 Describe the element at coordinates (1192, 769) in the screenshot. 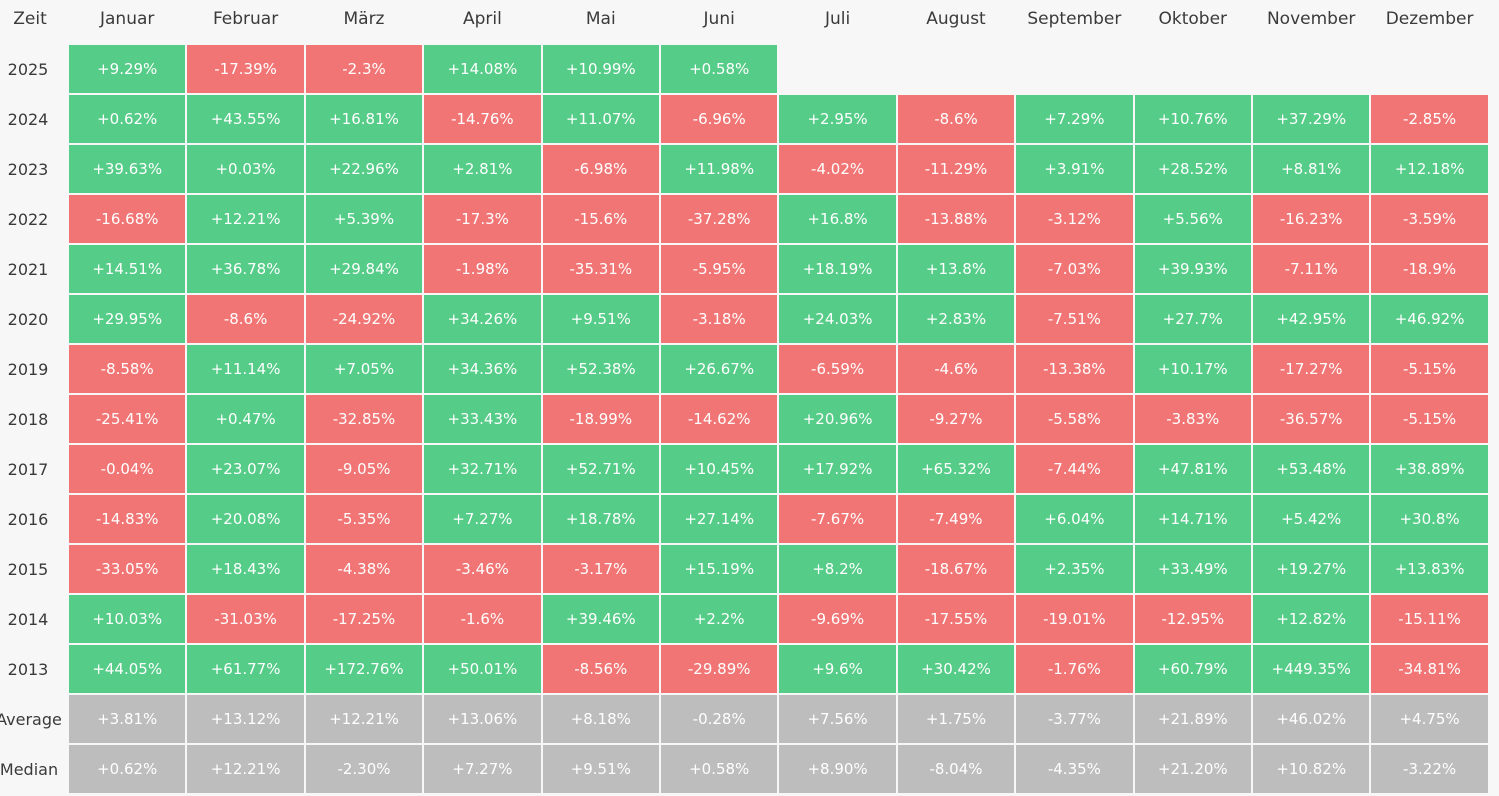

I see `heatmap-cell: +21.20%` at that location.